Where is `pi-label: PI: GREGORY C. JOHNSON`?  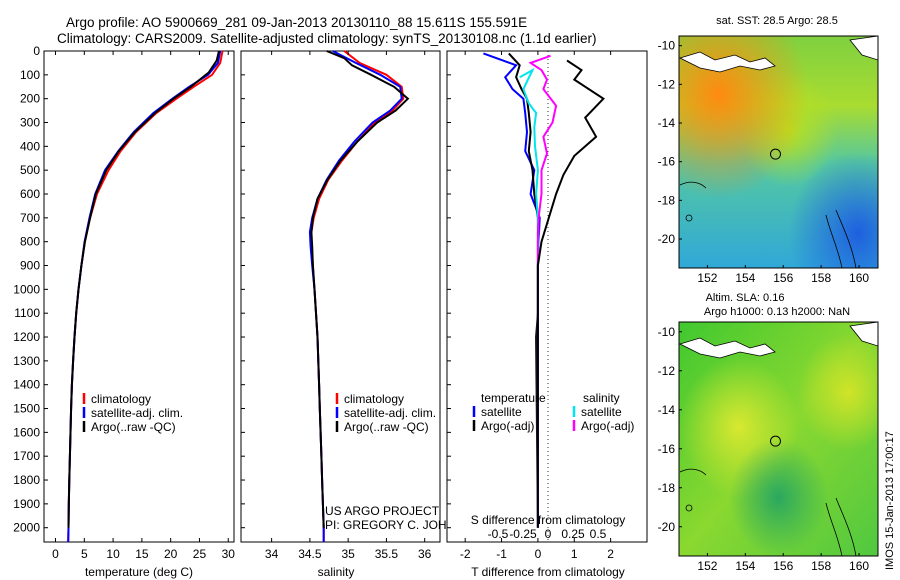
pi-label: PI: GREGORY C. JOHNSON is located at coordinates (403, 525).